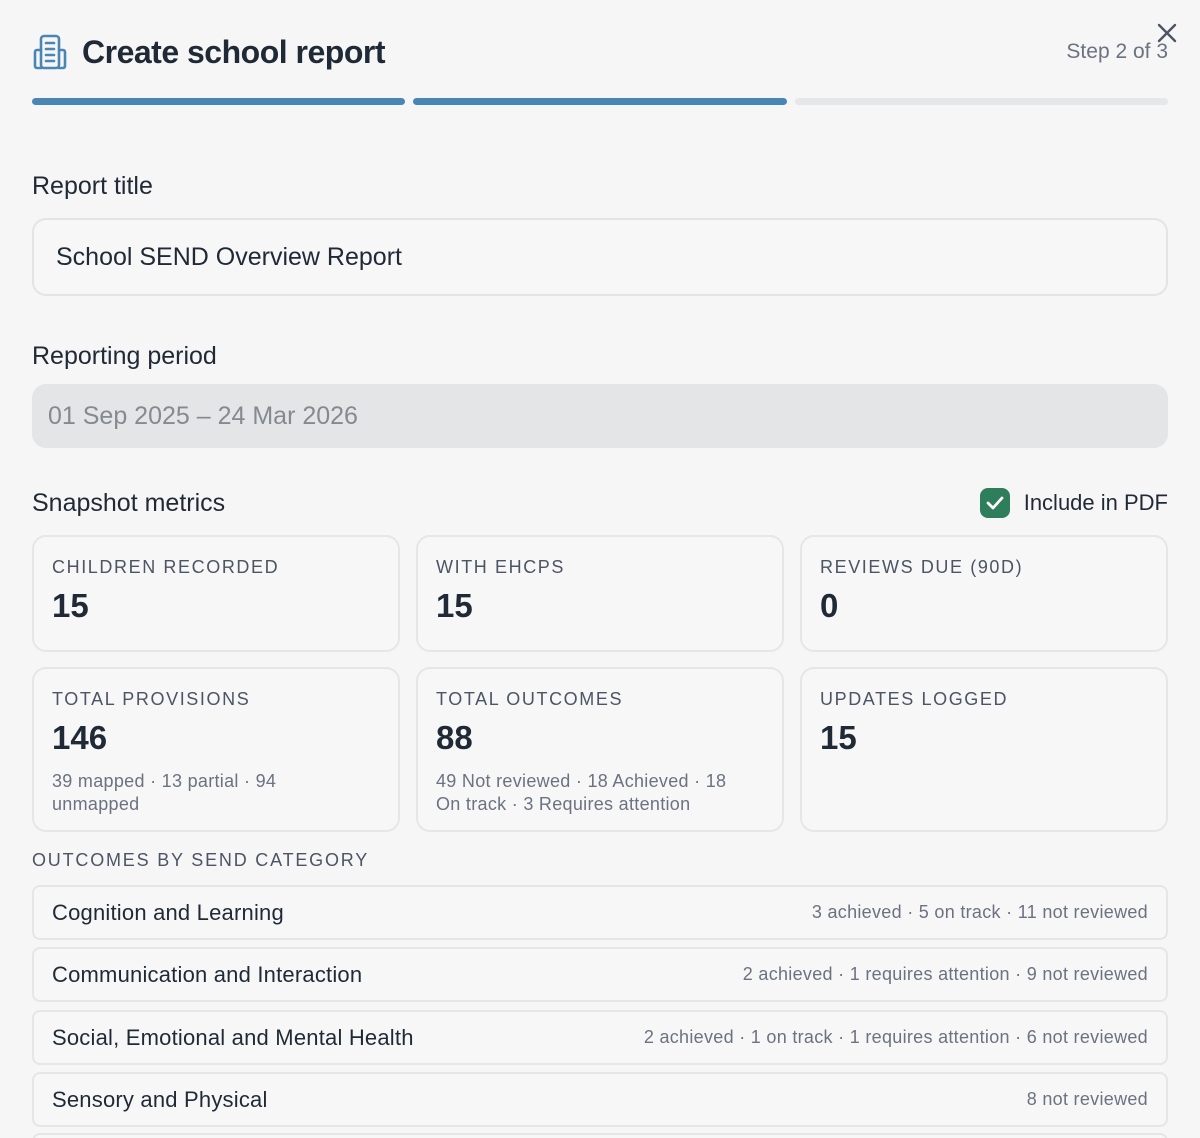 The height and width of the screenshot is (1138, 1200). What do you see at coordinates (166, 567) in the screenshot?
I see `metric-label: CHILDREN RECORDED` at bounding box center [166, 567].